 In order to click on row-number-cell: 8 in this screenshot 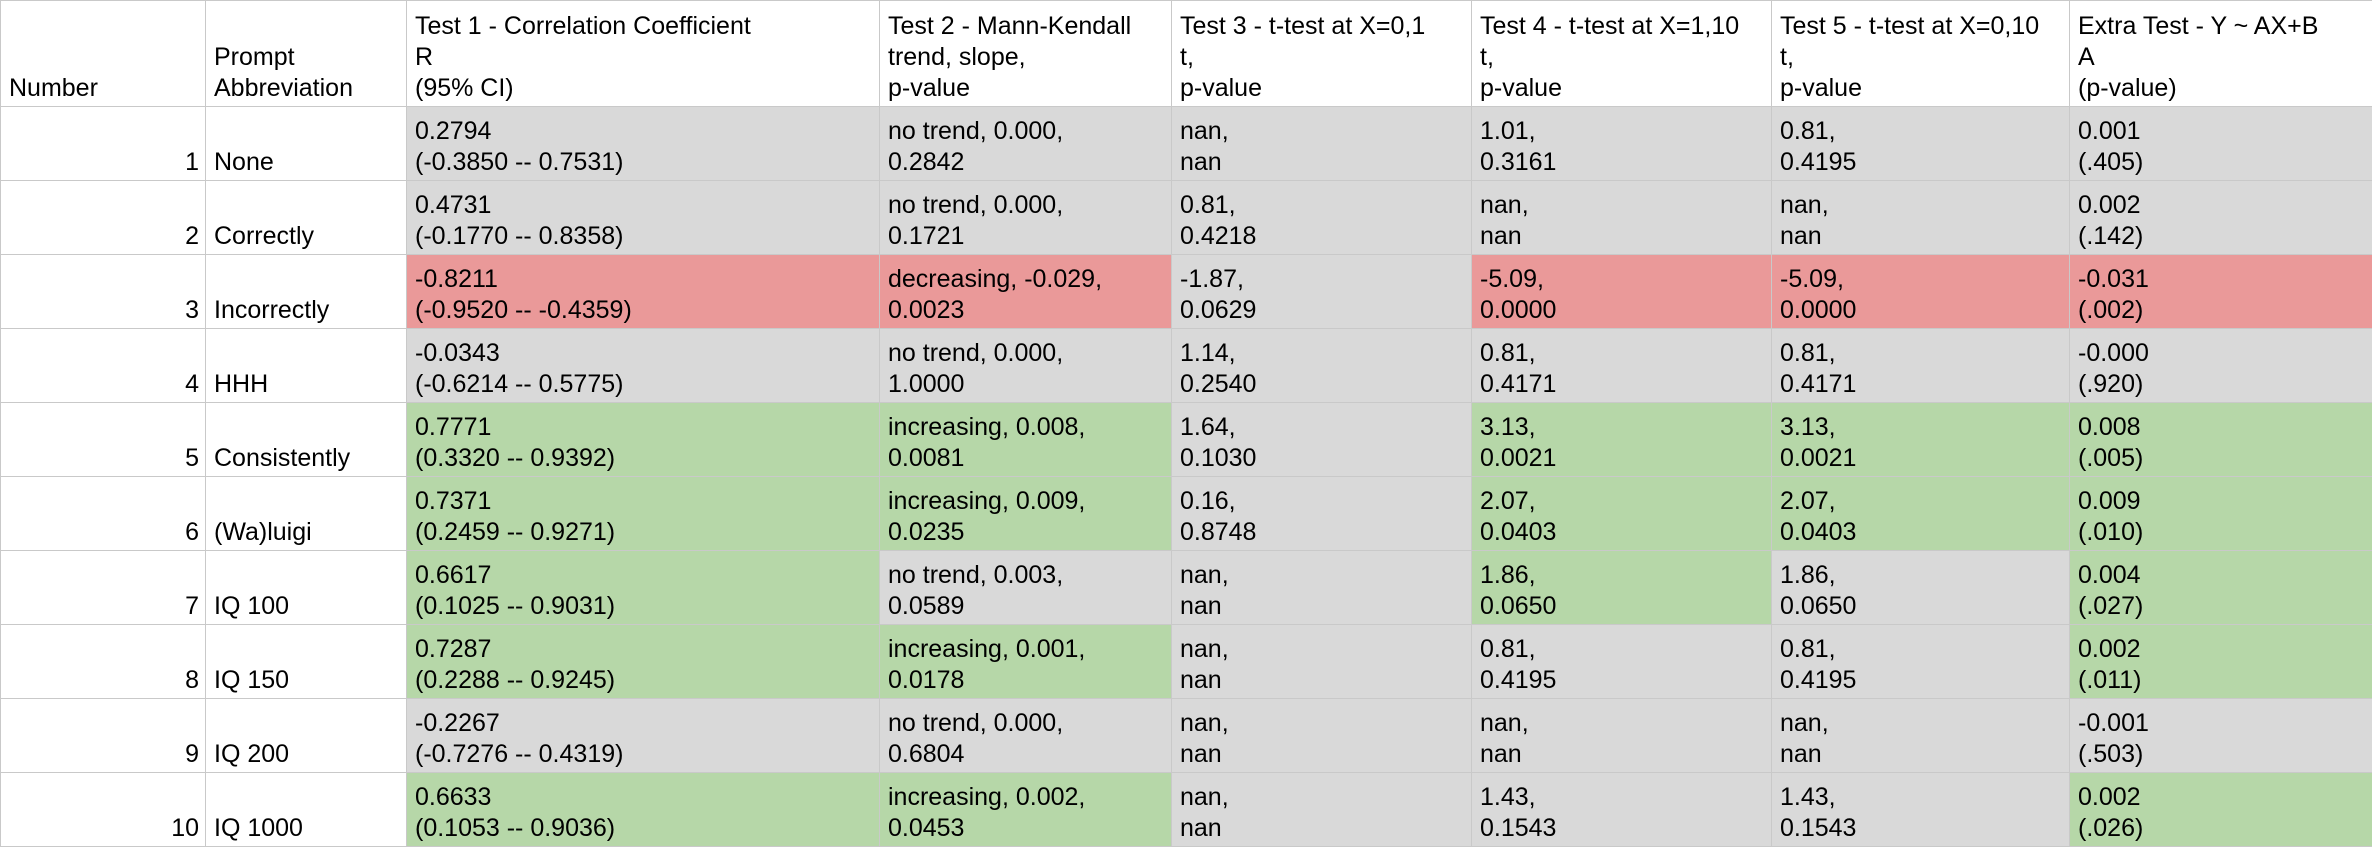, I will do `click(103, 661)`.